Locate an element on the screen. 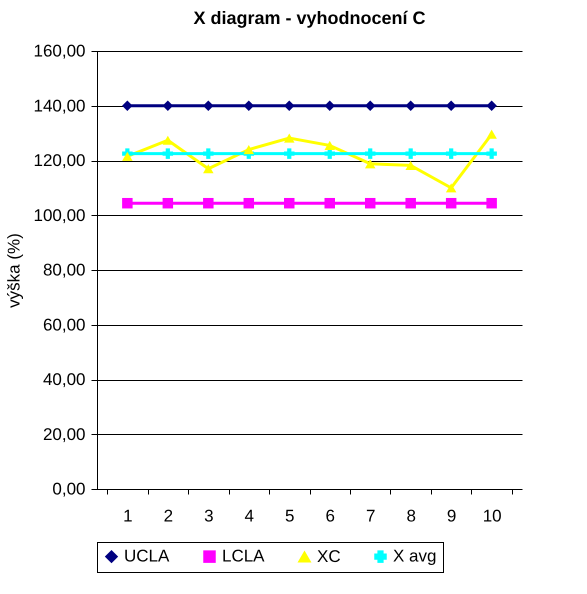  chart-title: X diagram - vyhodnocení C is located at coordinates (309, 18).